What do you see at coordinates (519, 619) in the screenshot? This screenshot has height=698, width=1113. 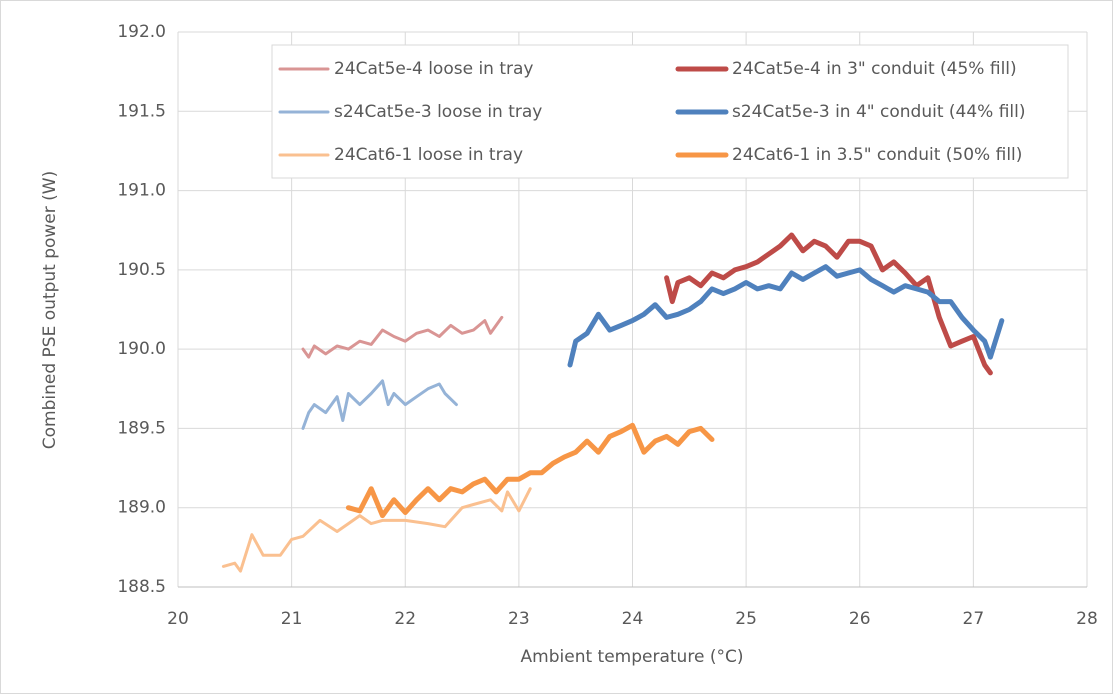 I see `x-tick-label: 23` at bounding box center [519, 619].